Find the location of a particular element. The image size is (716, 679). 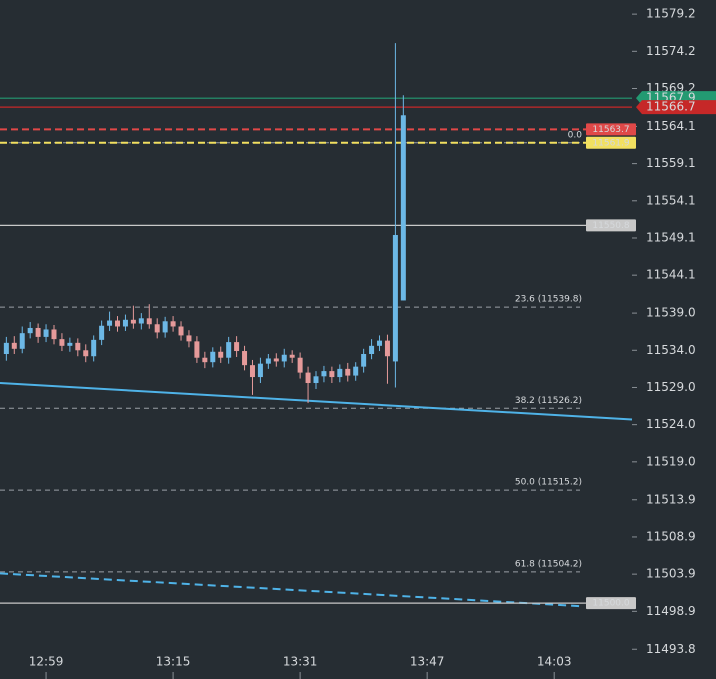

y-tick-label: 11513.9 is located at coordinates (671, 499).